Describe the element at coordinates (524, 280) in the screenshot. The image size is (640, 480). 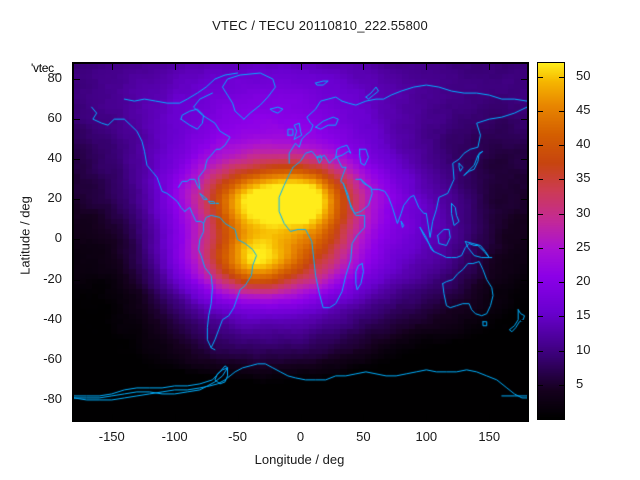
I see `y-tick-mark-right--20` at that location.